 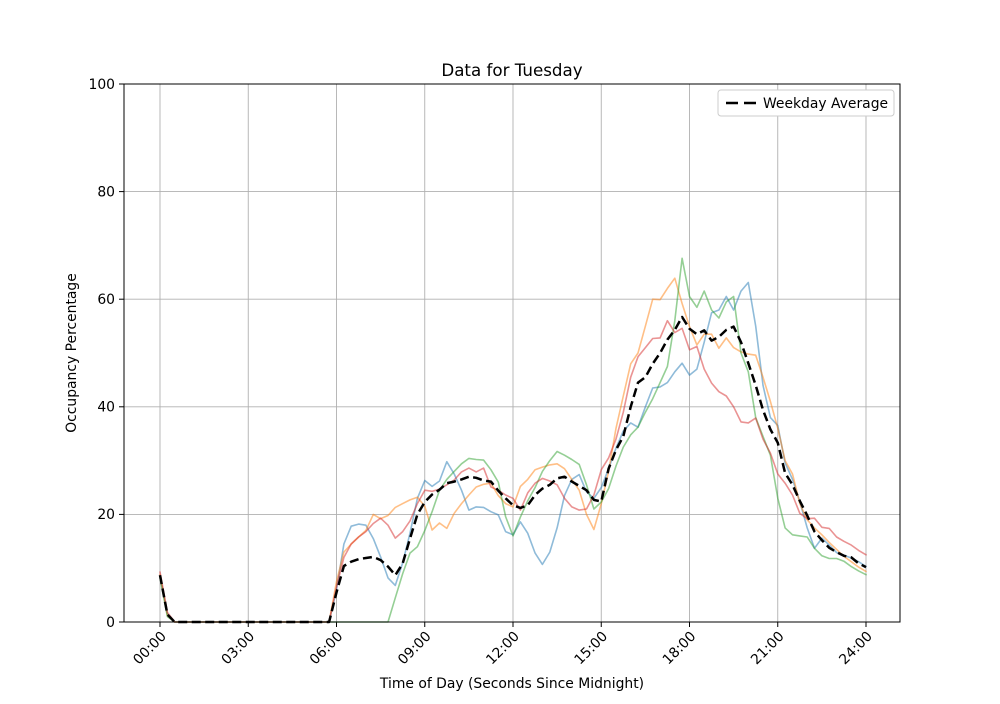 What do you see at coordinates (110, 623) in the screenshot?
I see `y-tick-label: 0` at bounding box center [110, 623].